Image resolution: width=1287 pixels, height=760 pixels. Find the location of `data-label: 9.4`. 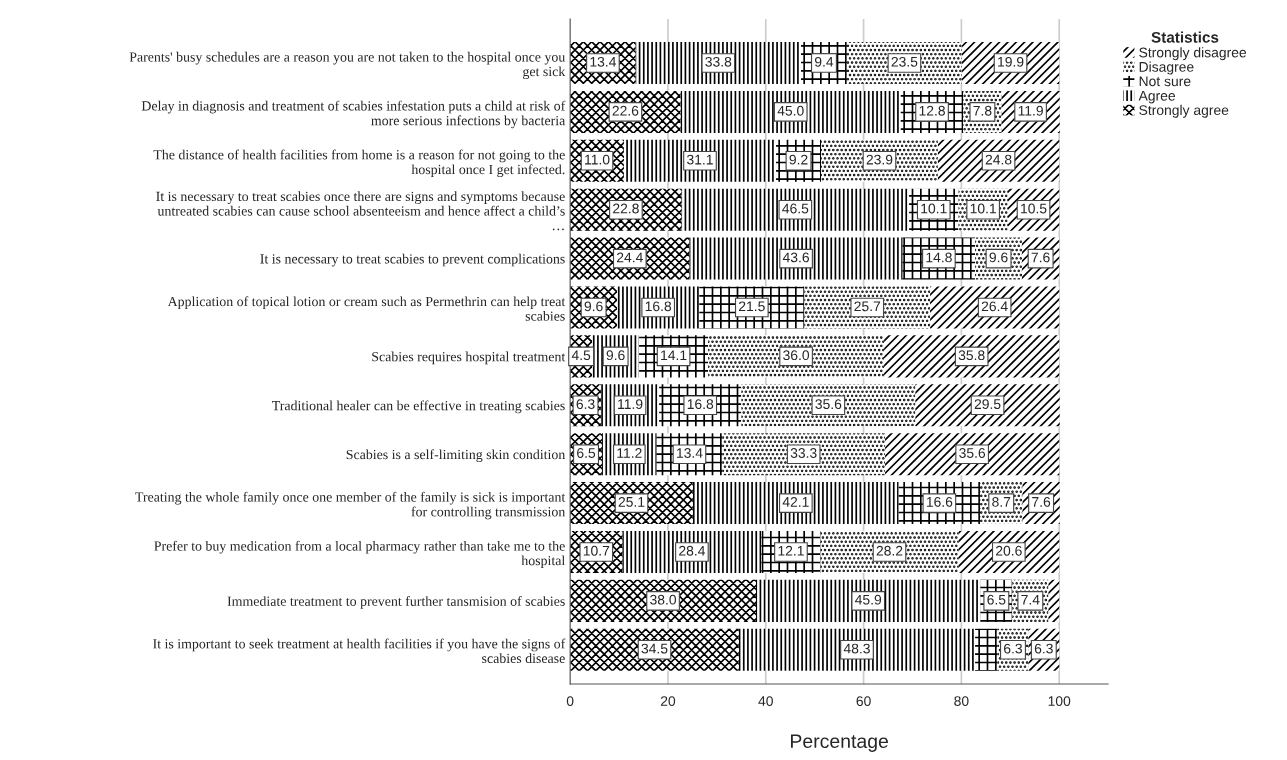

data-label: 9.4 is located at coordinates (824, 61).